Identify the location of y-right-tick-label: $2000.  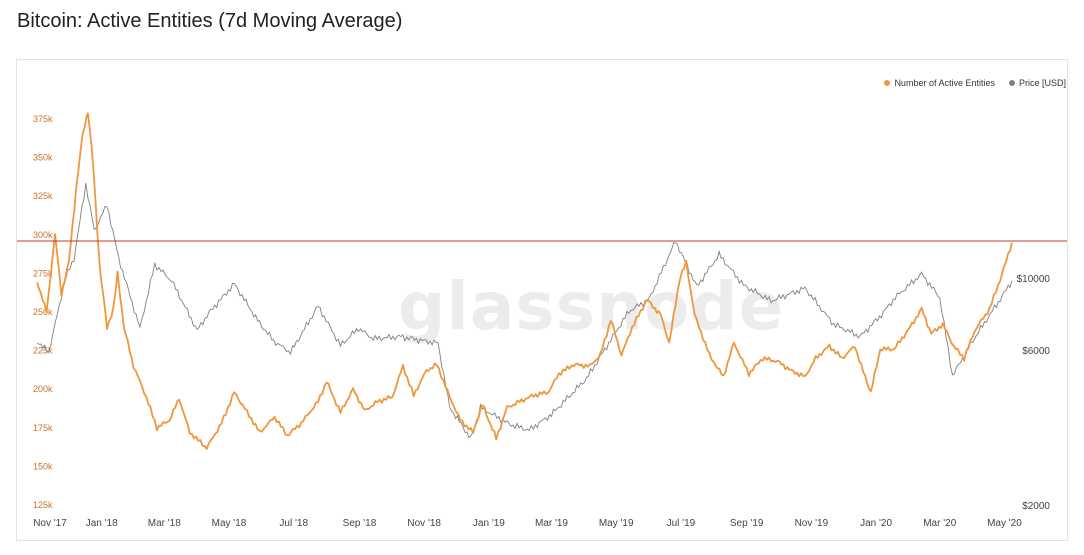
(1036, 506).